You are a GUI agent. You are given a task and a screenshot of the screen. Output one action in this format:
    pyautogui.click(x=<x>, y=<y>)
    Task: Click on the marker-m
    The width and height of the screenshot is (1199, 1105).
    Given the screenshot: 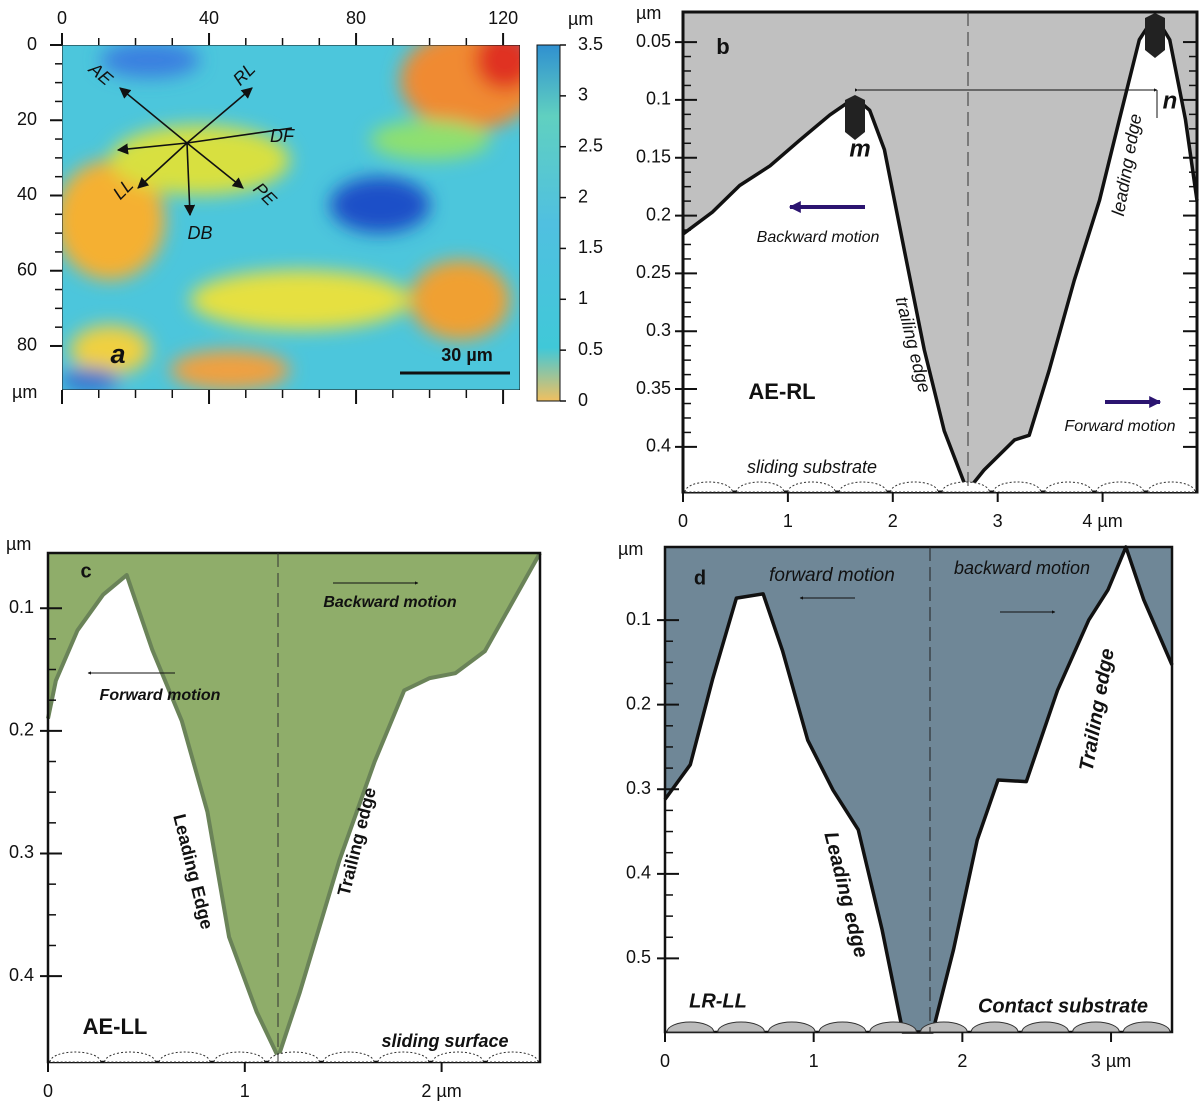 What is the action you would take?
    pyautogui.click(x=855, y=117)
    